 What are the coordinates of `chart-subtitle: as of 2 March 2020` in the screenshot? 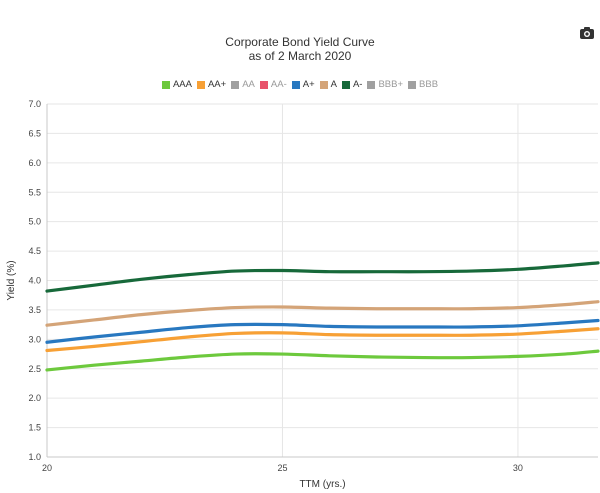 It's located at (300, 56).